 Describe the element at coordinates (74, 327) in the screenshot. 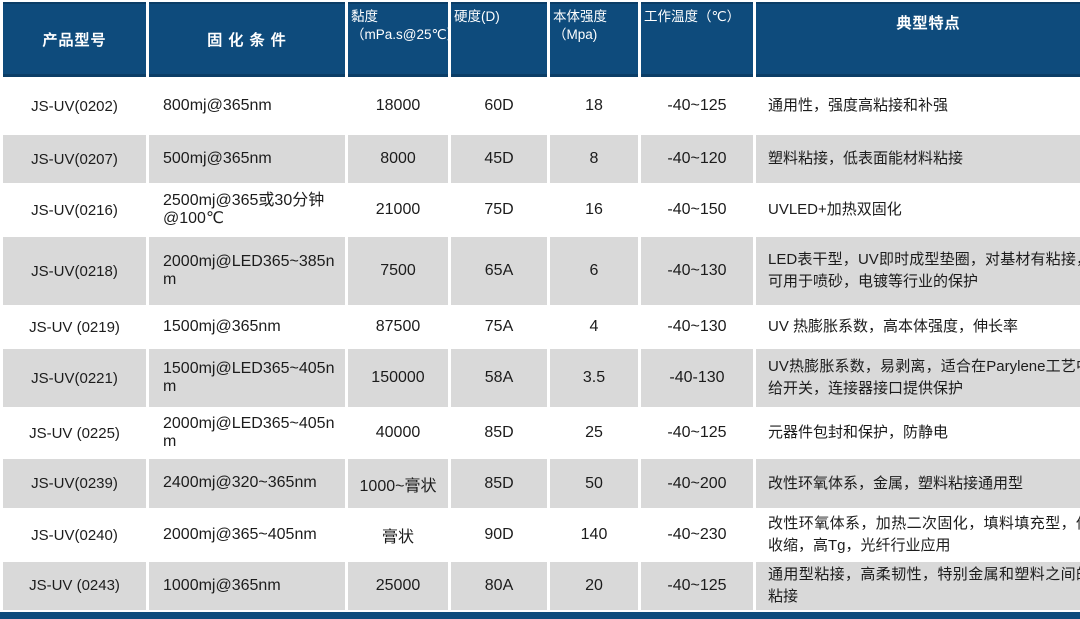

I see `cell-model: JS-UV (0219)` at that location.